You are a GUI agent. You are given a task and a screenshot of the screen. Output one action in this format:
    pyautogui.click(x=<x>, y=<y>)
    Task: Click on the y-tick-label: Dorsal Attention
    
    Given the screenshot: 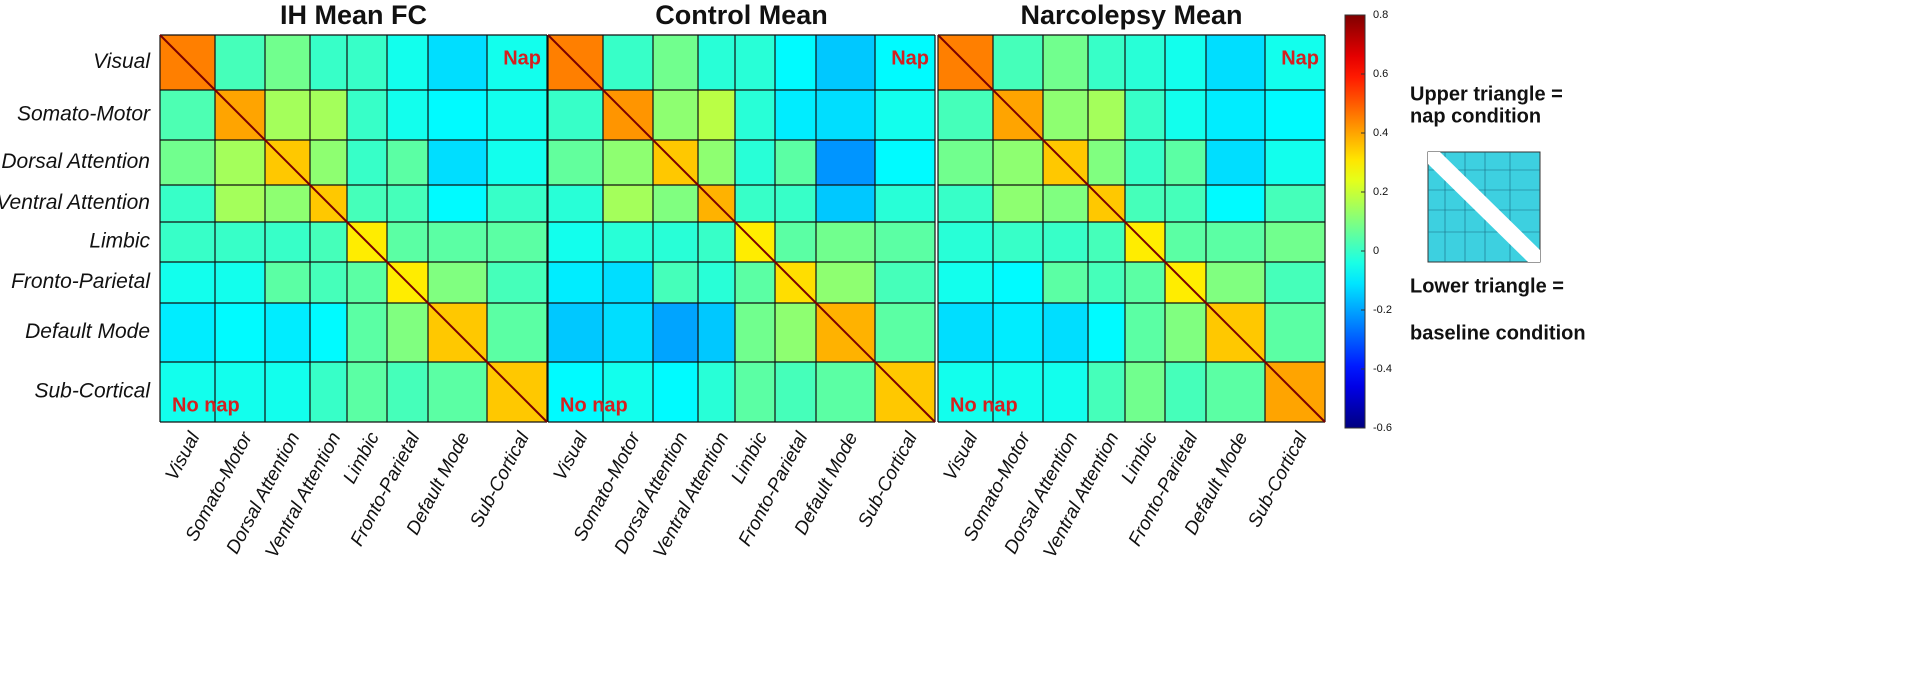 What is the action you would take?
    pyautogui.click(x=75, y=161)
    